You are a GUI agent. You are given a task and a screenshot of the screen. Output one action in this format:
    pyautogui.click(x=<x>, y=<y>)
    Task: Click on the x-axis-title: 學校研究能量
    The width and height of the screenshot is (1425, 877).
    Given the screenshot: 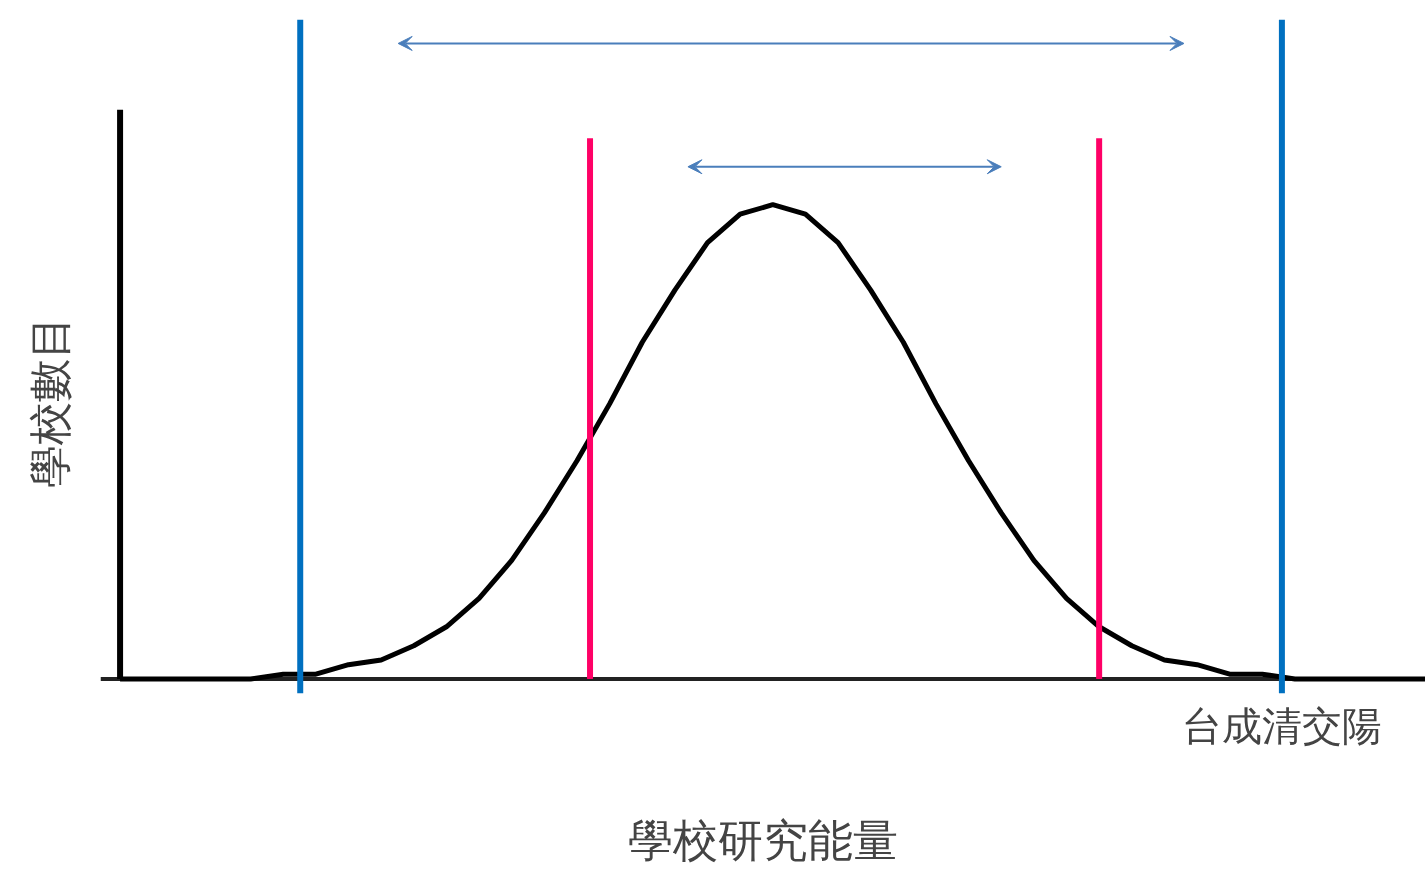 What is the action you would take?
    pyautogui.click(x=763, y=840)
    